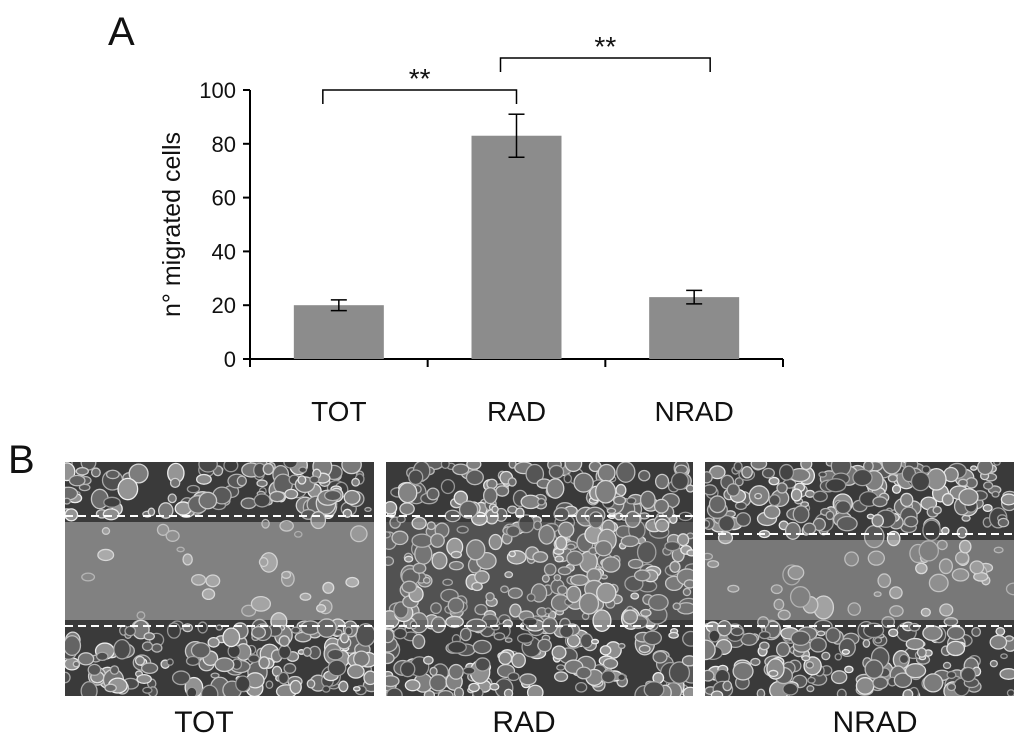 This screenshot has width=1024, height=756. What do you see at coordinates (859, 579) in the screenshot?
I see `micrograph-nrad` at bounding box center [859, 579].